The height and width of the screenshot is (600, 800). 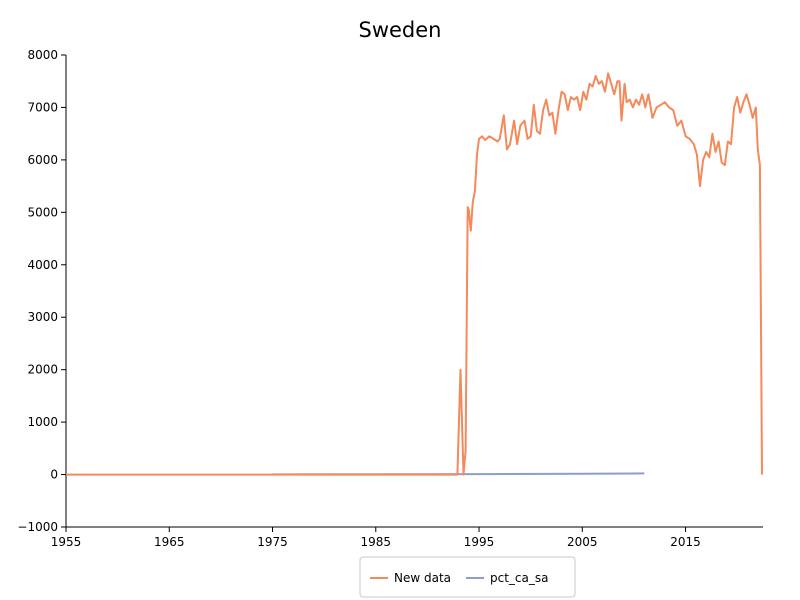 I want to click on x-tick-label: 1975, so click(x=272, y=542).